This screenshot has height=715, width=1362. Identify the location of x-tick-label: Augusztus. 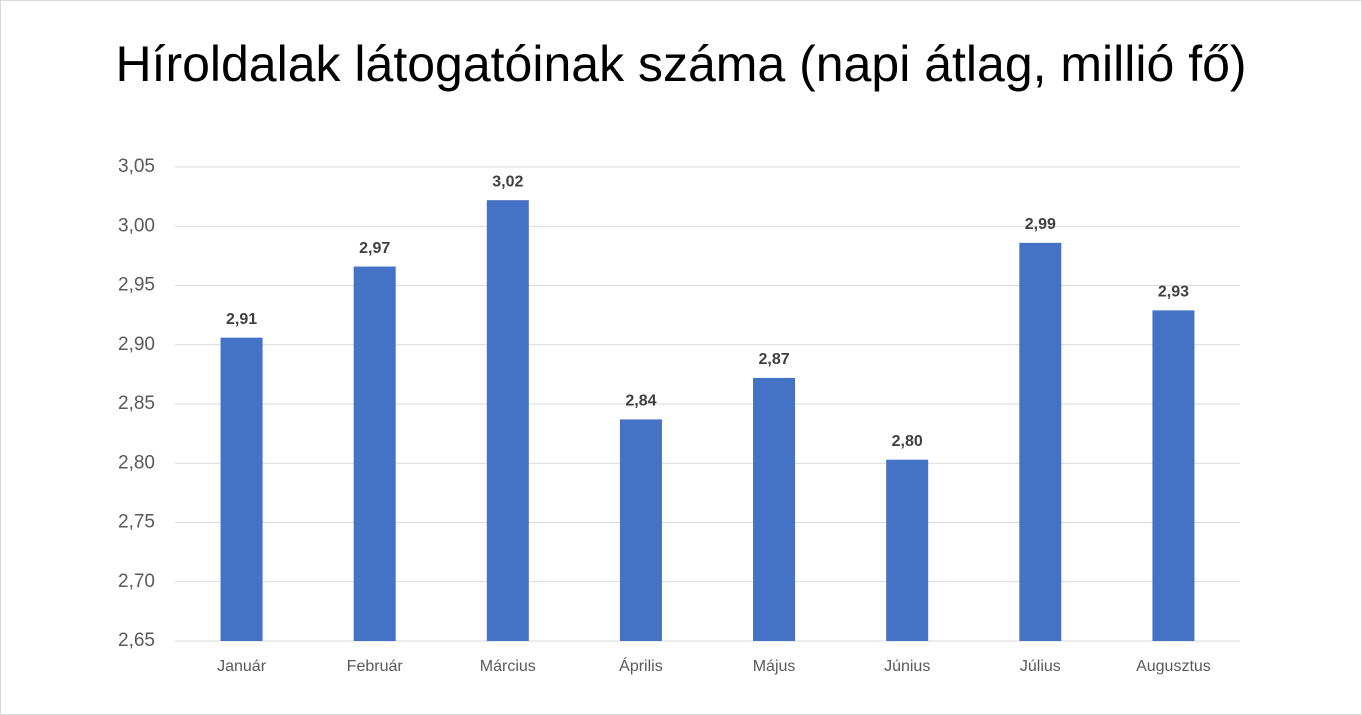
(1173, 666).